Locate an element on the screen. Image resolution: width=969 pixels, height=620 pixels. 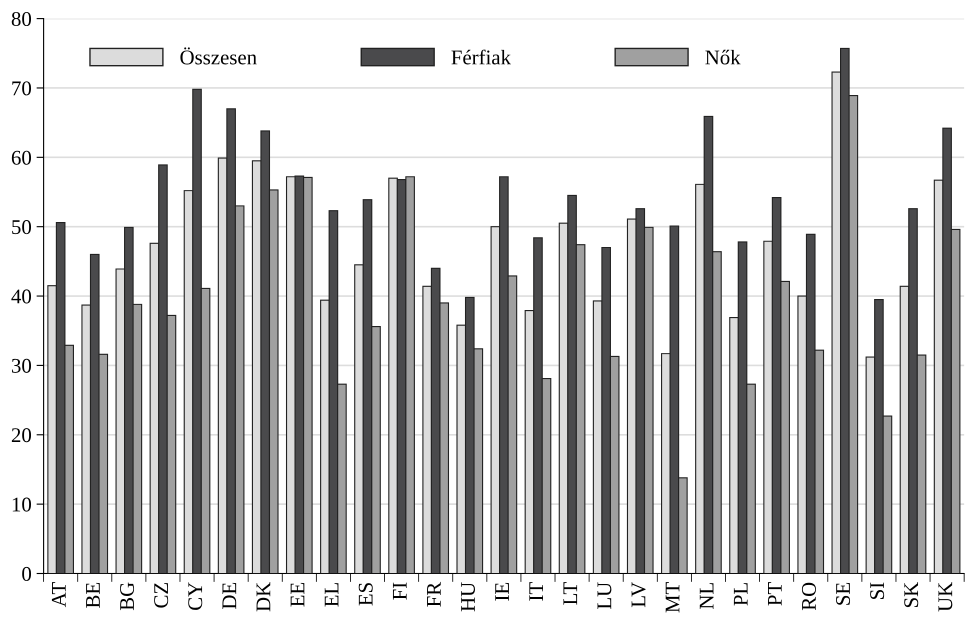
x-tick-label: SK is located at coordinates (911, 595).